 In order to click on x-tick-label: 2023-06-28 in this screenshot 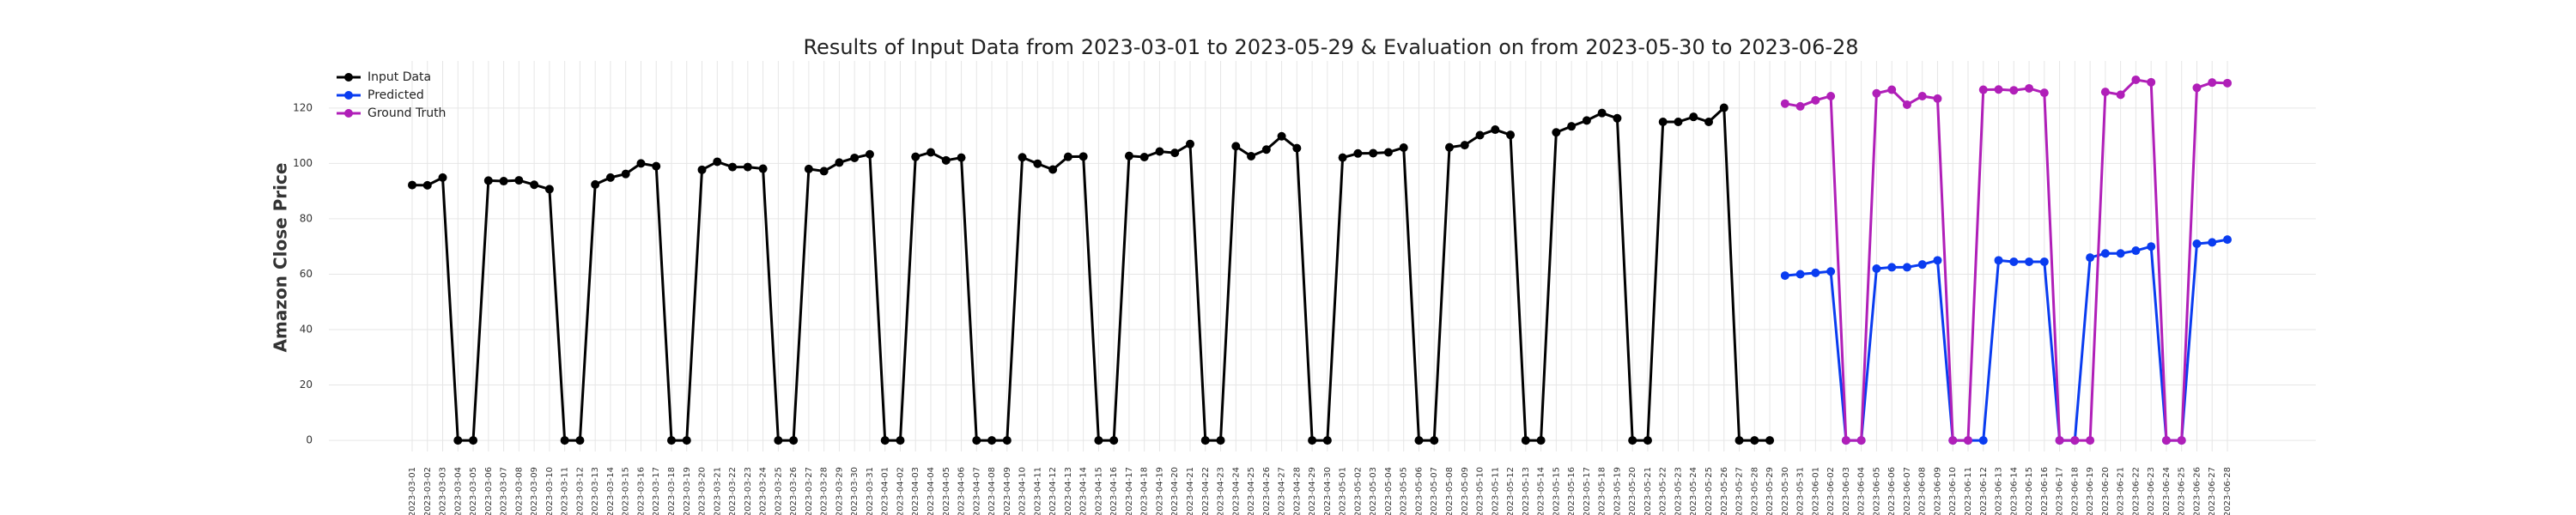, I will do `click(2228, 491)`.